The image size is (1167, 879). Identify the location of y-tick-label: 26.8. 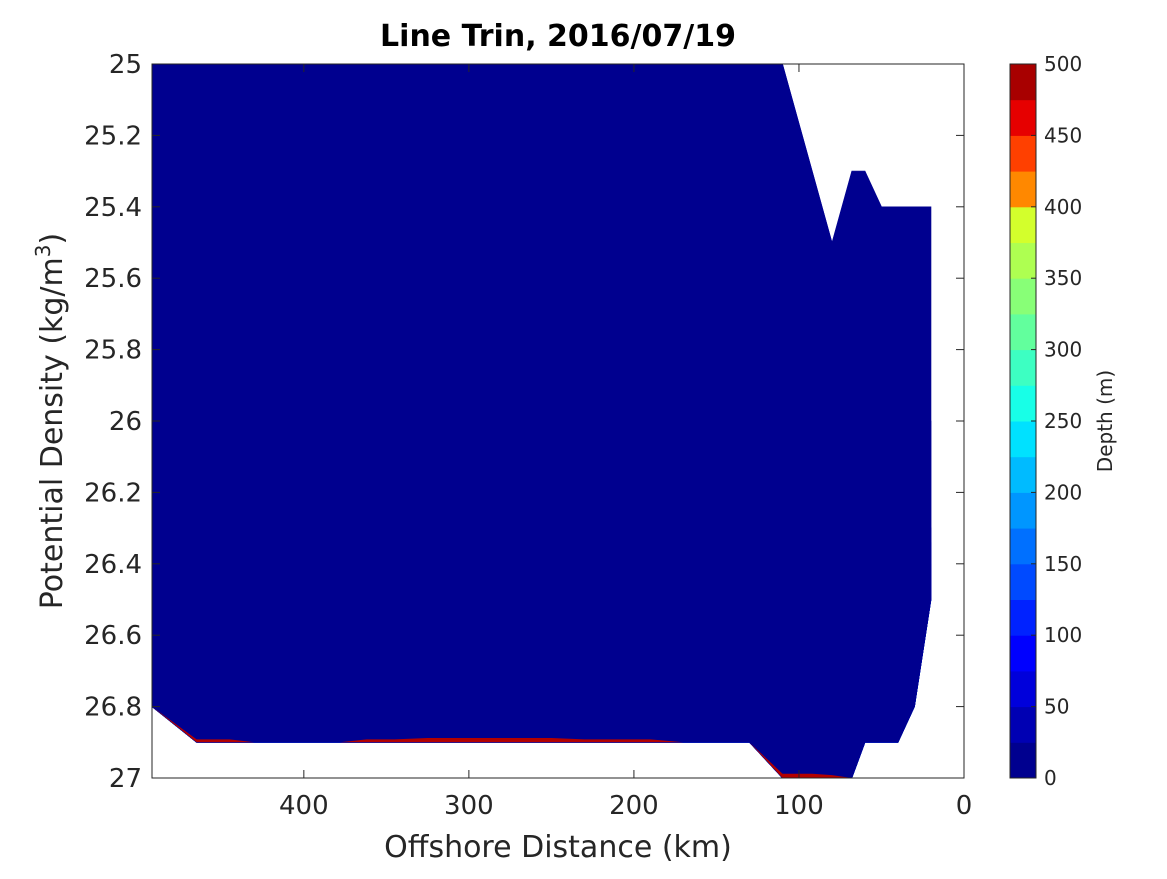
(113, 708).